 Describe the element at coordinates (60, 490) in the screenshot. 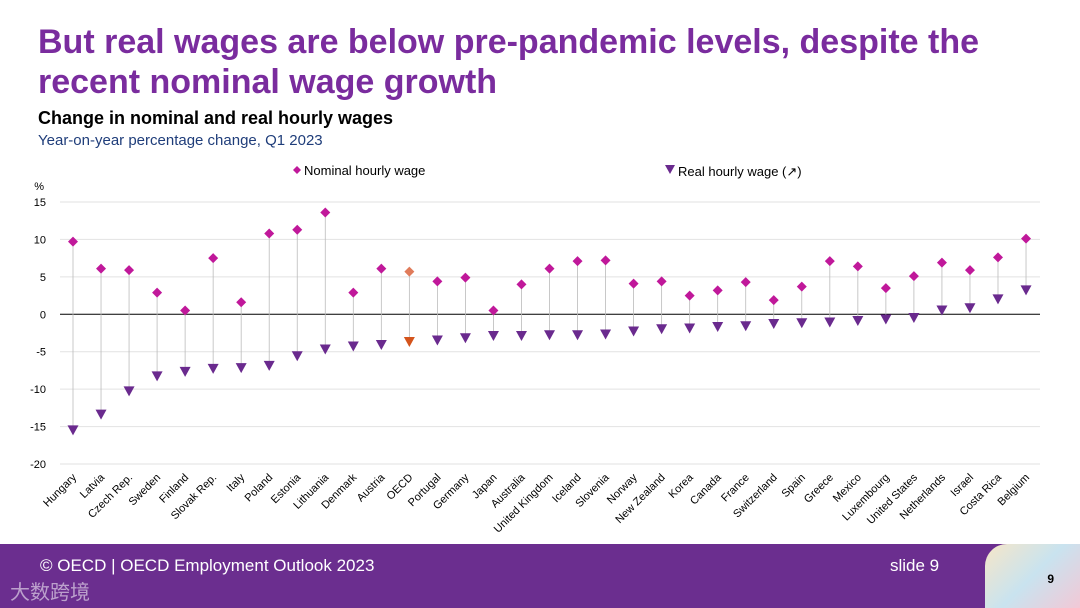

I see `x-tick-label: Hungary` at that location.